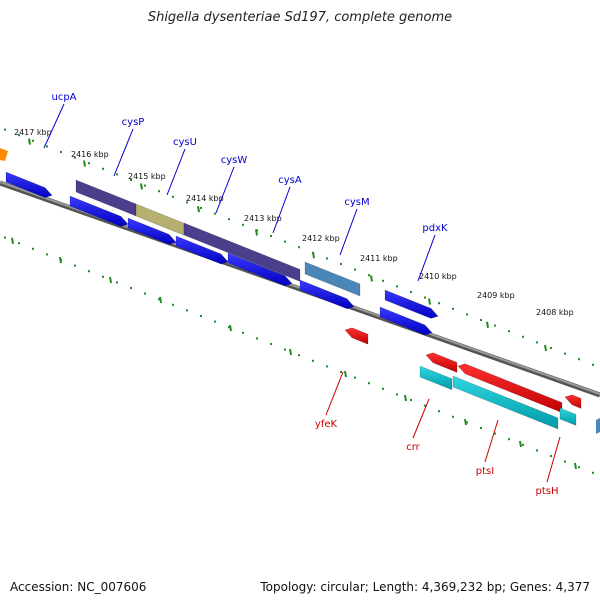 This screenshot has height=600, width=600. I want to click on cds-band, so click(332, 279).